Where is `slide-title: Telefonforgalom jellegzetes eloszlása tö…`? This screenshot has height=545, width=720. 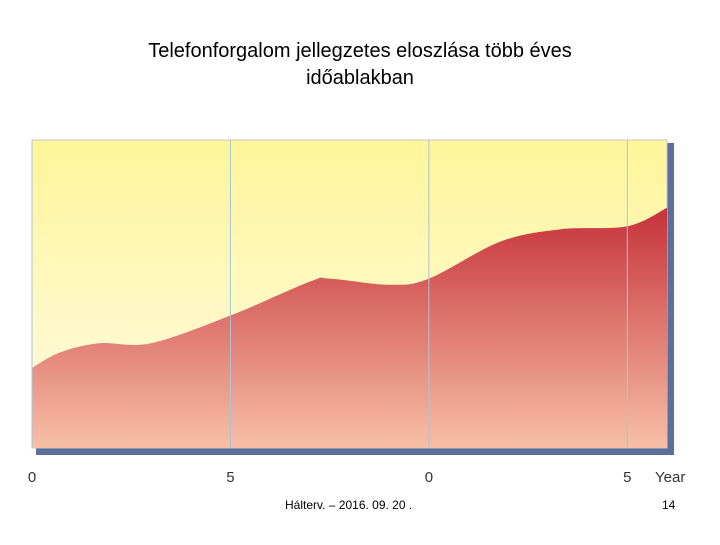 slide-title: Telefonforgalom jellegzetes eloszlása tö… is located at coordinates (360, 64).